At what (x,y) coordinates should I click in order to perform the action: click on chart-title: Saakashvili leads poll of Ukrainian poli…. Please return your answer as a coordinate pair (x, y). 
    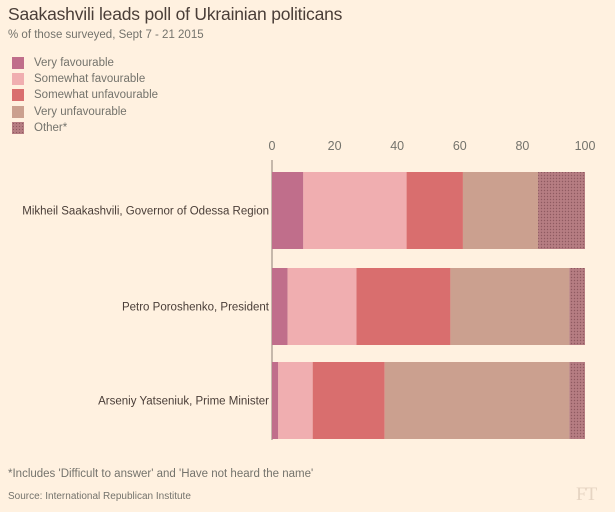
    Looking at the image, I should click on (175, 14).